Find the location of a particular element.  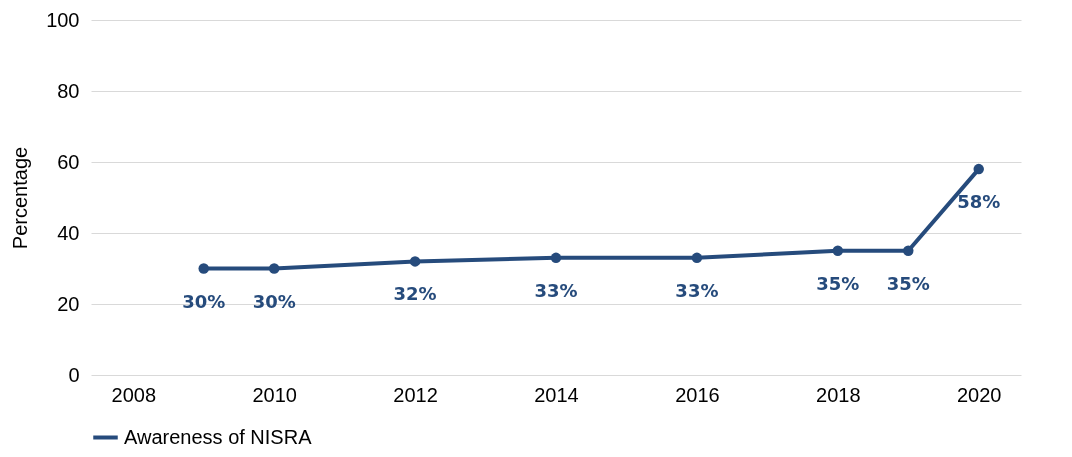

y-tick-label: 0 is located at coordinates (74, 374).